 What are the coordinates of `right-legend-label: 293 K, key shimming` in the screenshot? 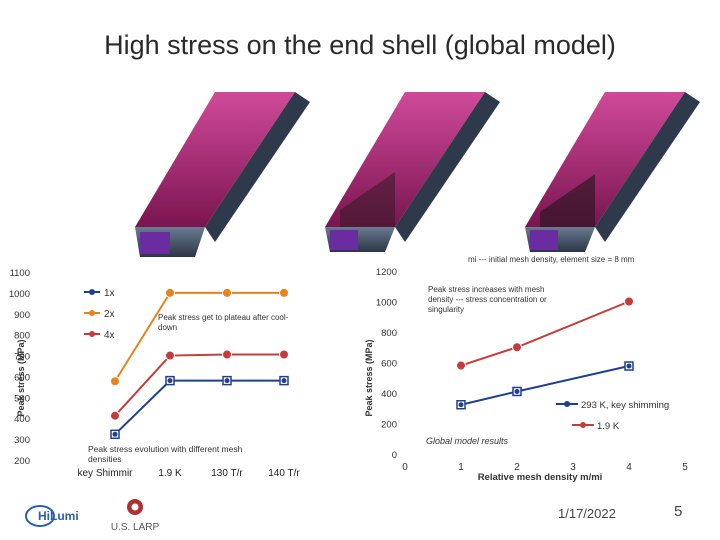 It's located at (625, 405).